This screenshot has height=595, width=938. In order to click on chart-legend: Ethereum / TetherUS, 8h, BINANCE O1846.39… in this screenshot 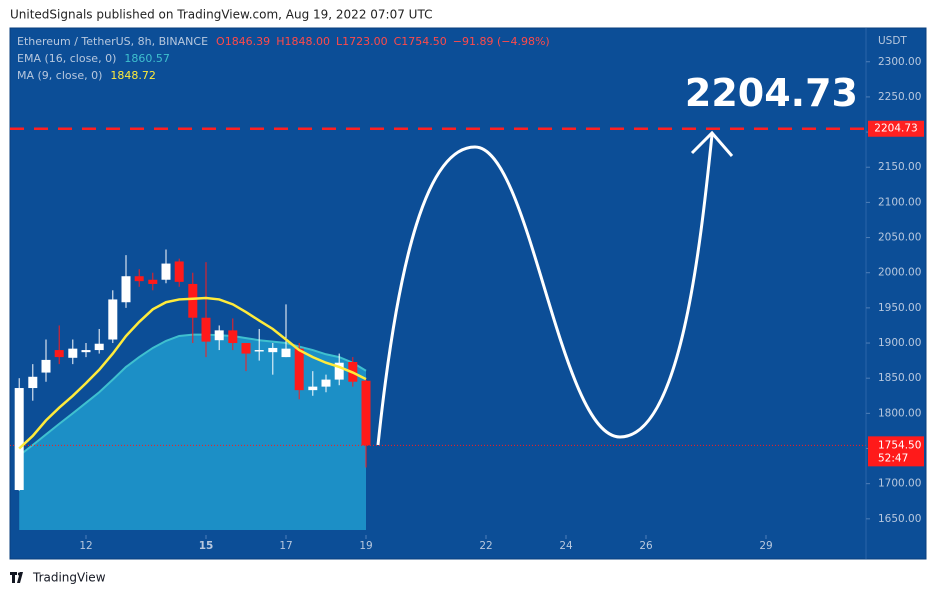, I will do `click(283, 58)`.